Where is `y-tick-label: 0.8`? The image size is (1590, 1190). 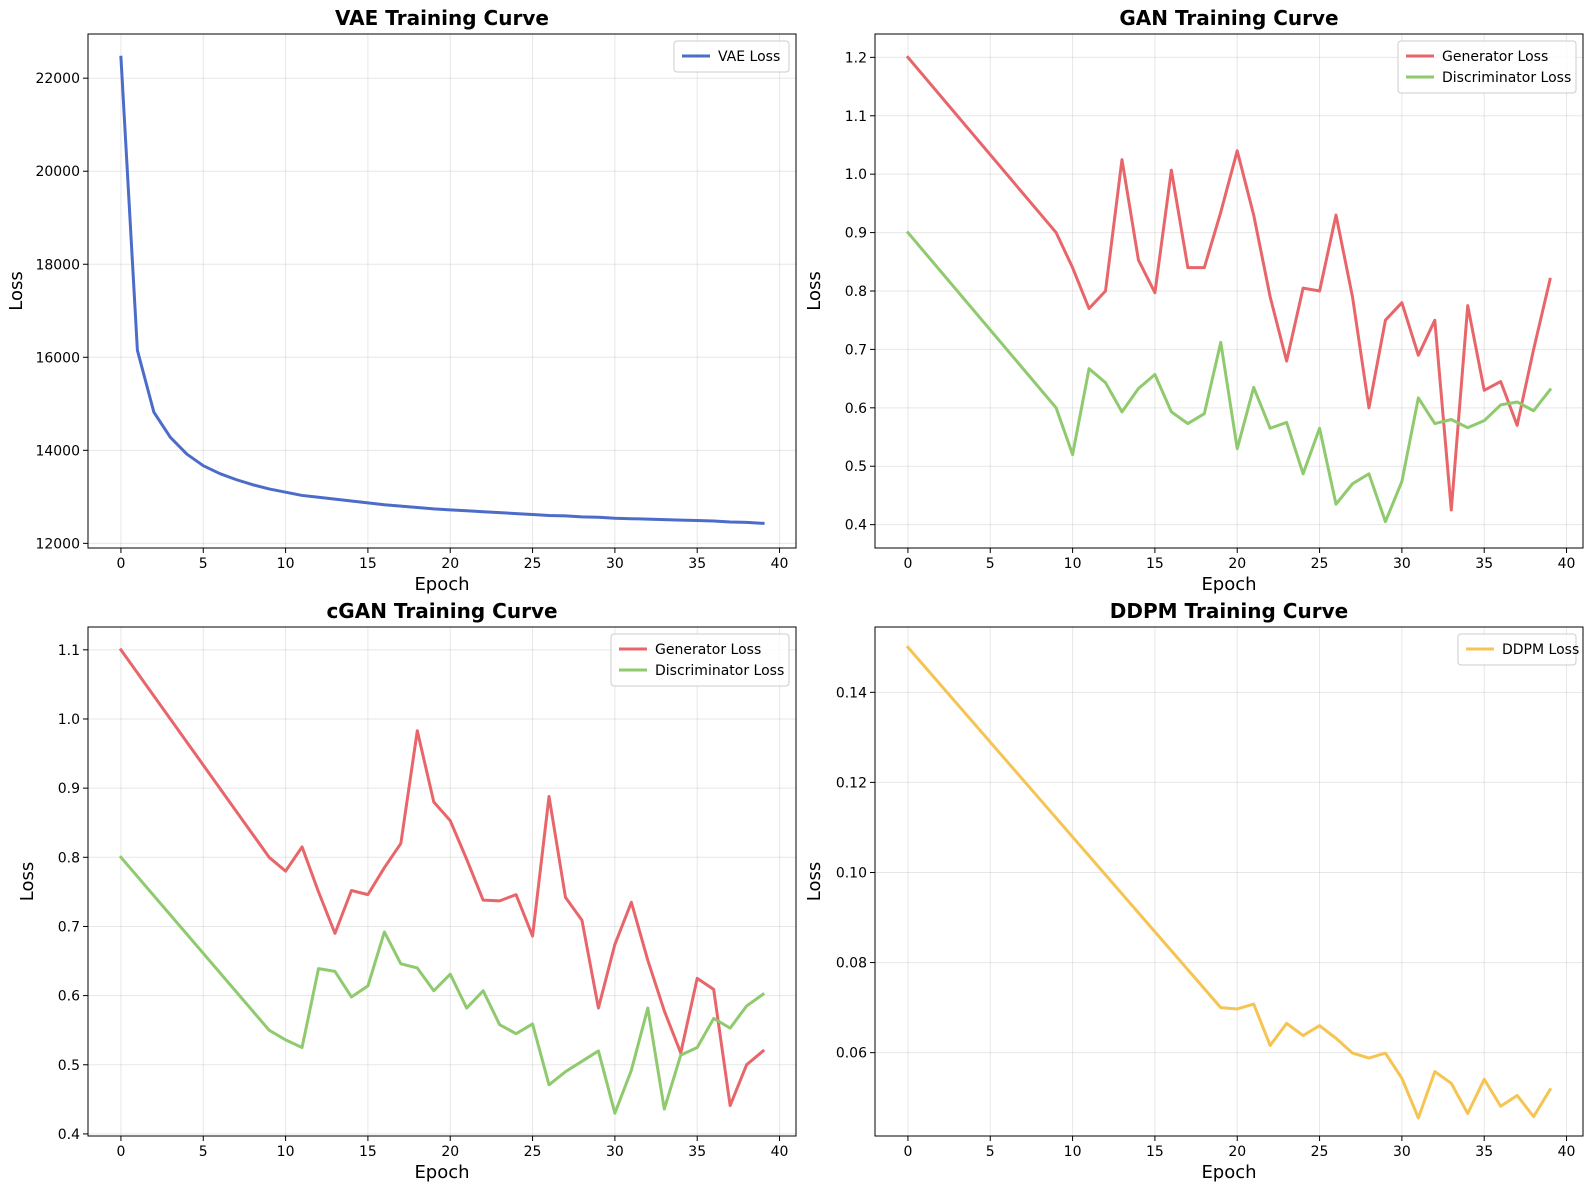
y-tick-label: 0.8 is located at coordinates (856, 292).